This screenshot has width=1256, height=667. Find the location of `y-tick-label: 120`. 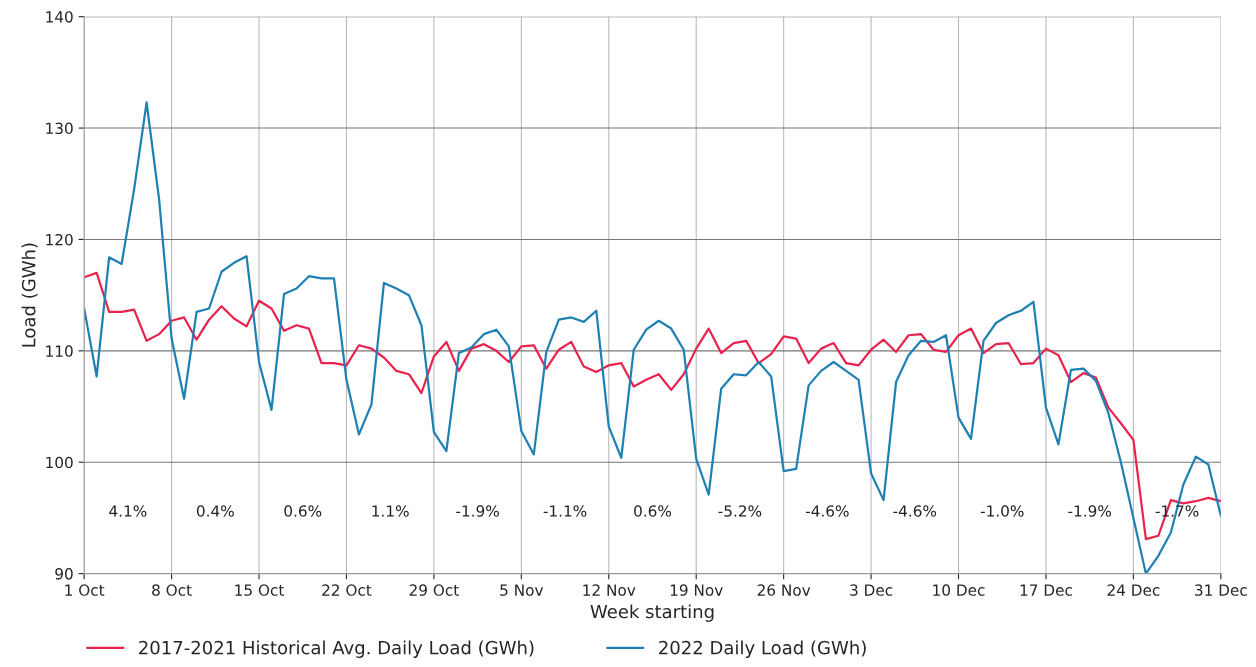

y-tick-label: 120 is located at coordinates (59, 239).